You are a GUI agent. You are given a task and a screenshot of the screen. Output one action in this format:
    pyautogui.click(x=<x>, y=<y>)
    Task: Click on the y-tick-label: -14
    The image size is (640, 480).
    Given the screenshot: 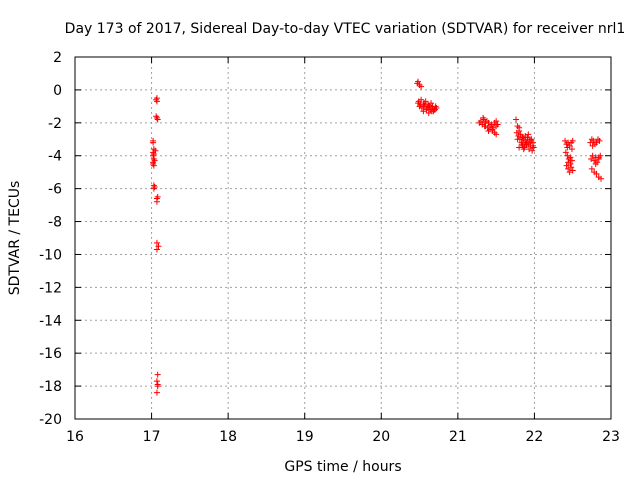 What is the action you would take?
    pyautogui.click(x=50, y=321)
    